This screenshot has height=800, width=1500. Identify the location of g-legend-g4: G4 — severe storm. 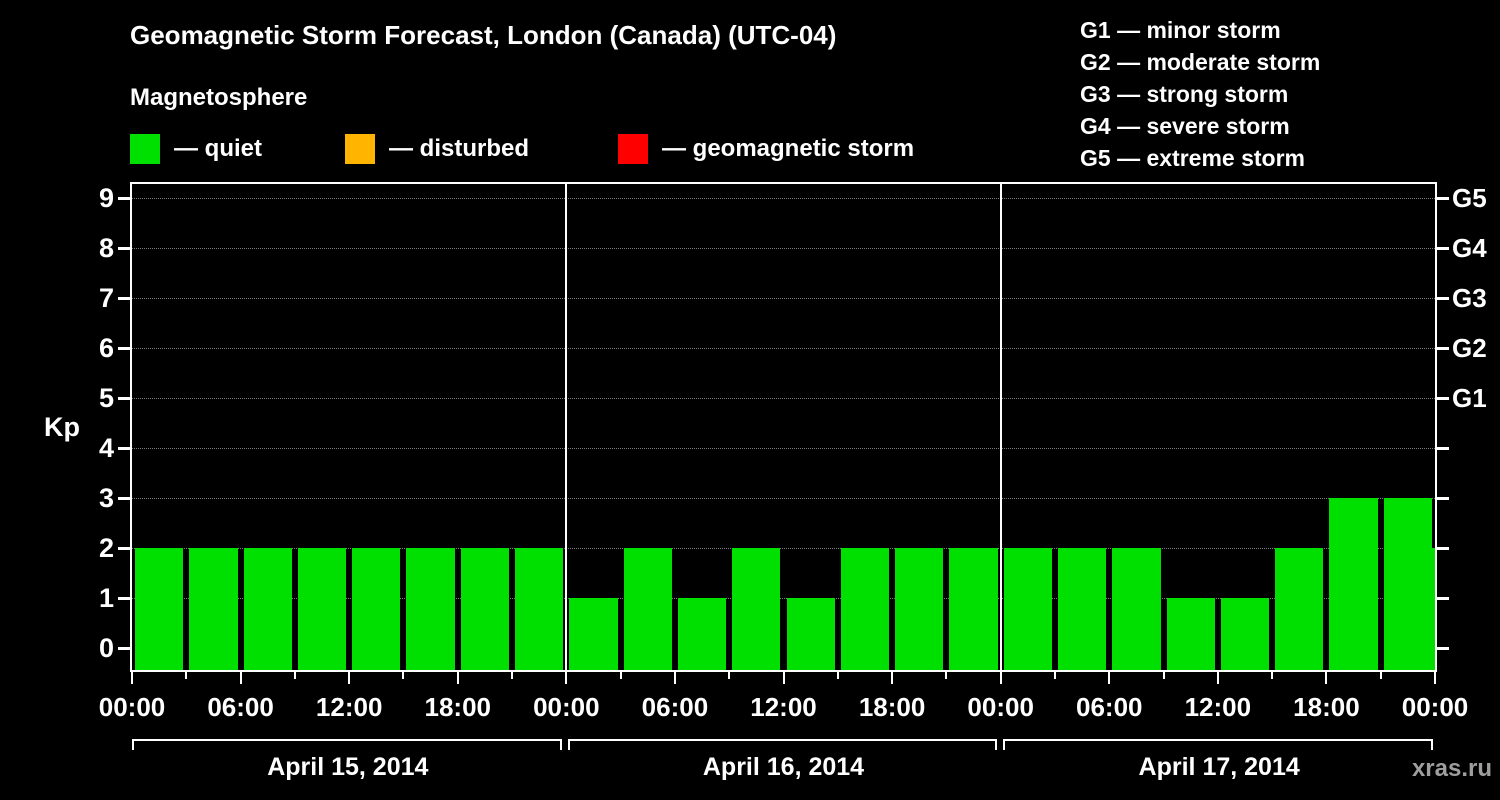
(1185, 126).